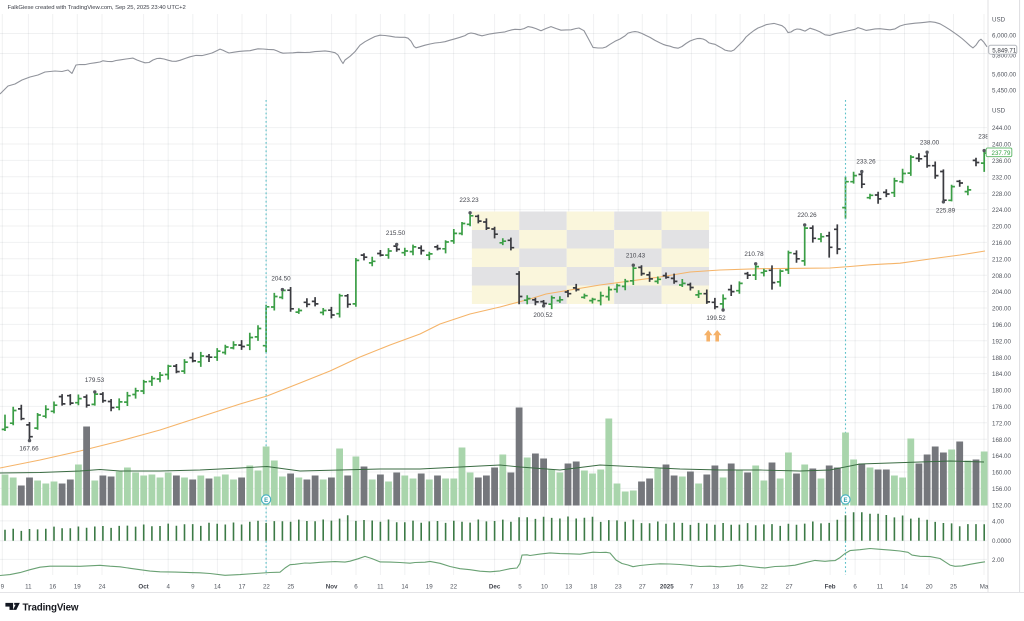  What do you see at coordinates (1001, 259) in the screenshot?
I see `svg-text: 212.00` at bounding box center [1001, 259].